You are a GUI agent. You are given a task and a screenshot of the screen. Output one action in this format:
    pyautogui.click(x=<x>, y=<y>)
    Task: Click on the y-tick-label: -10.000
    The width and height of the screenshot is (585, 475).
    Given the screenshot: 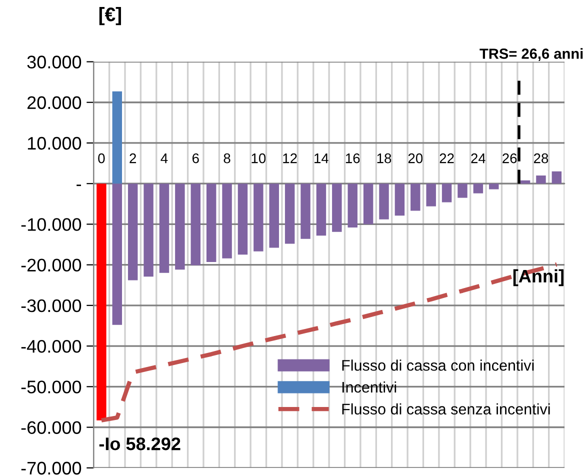 What is the action you would take?
    pyautogui.click(x=51, y=224)
    